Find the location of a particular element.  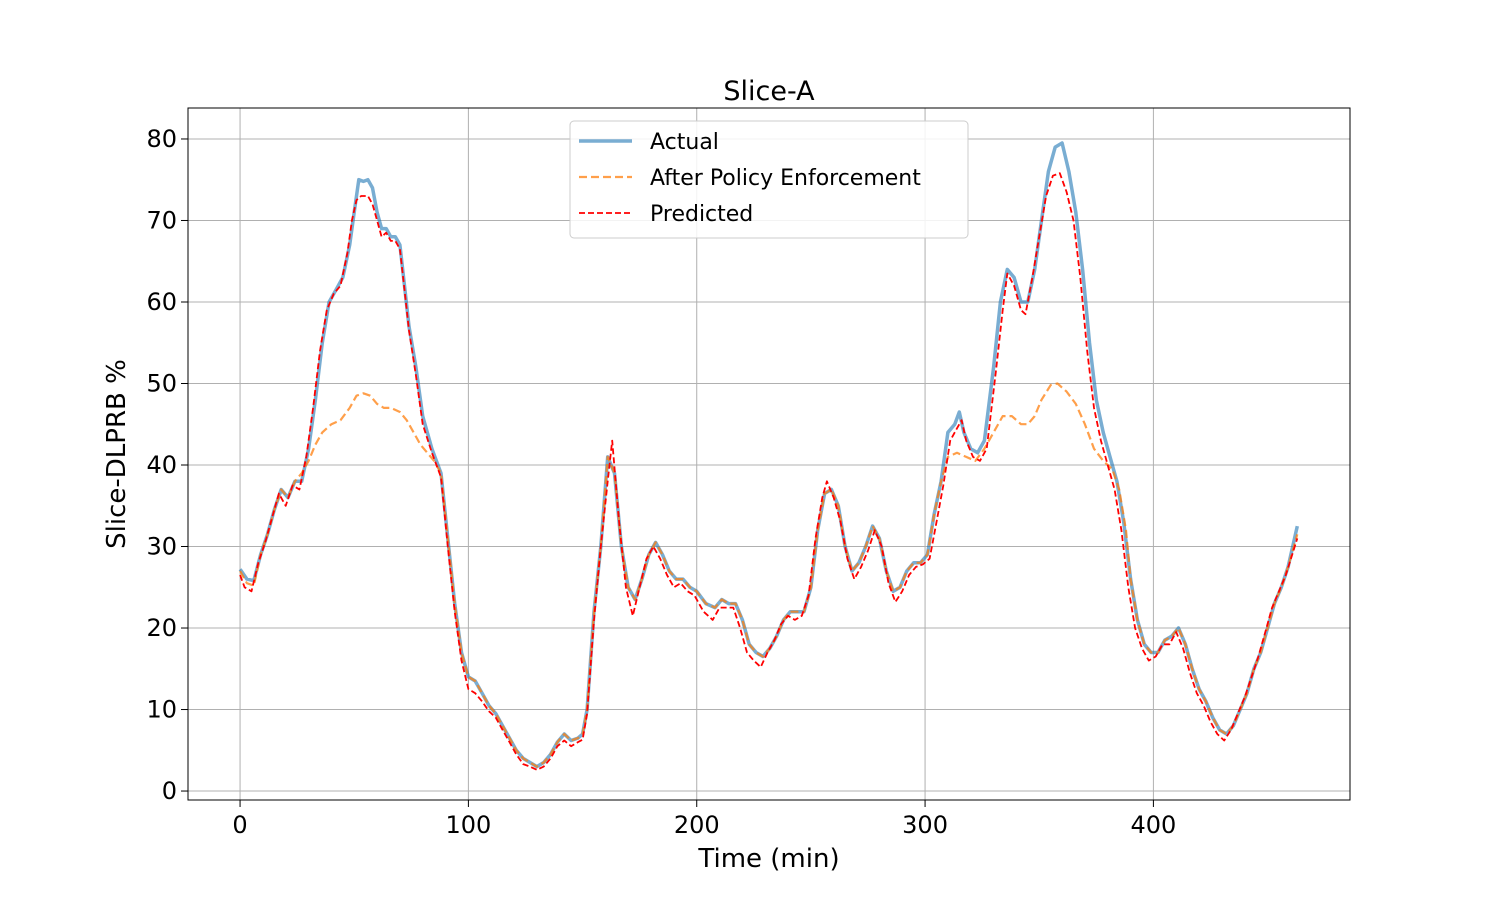

y-axis-label: Slice-DLPRB % is located at coordinates (117, 454).